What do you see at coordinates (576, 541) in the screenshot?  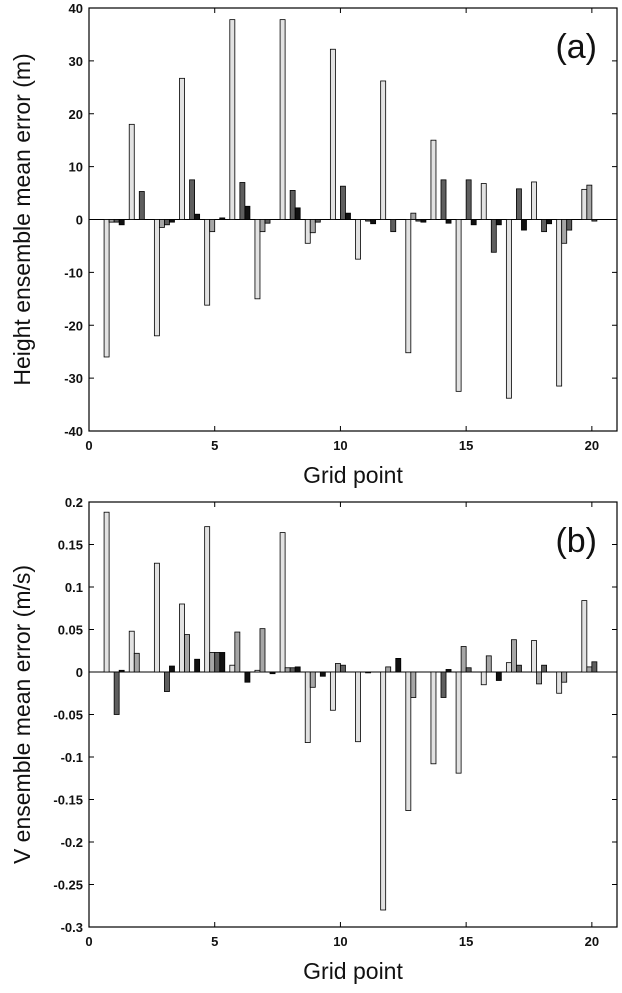 I see `panel-annotation: (b)` at bounding box center [576, 541].